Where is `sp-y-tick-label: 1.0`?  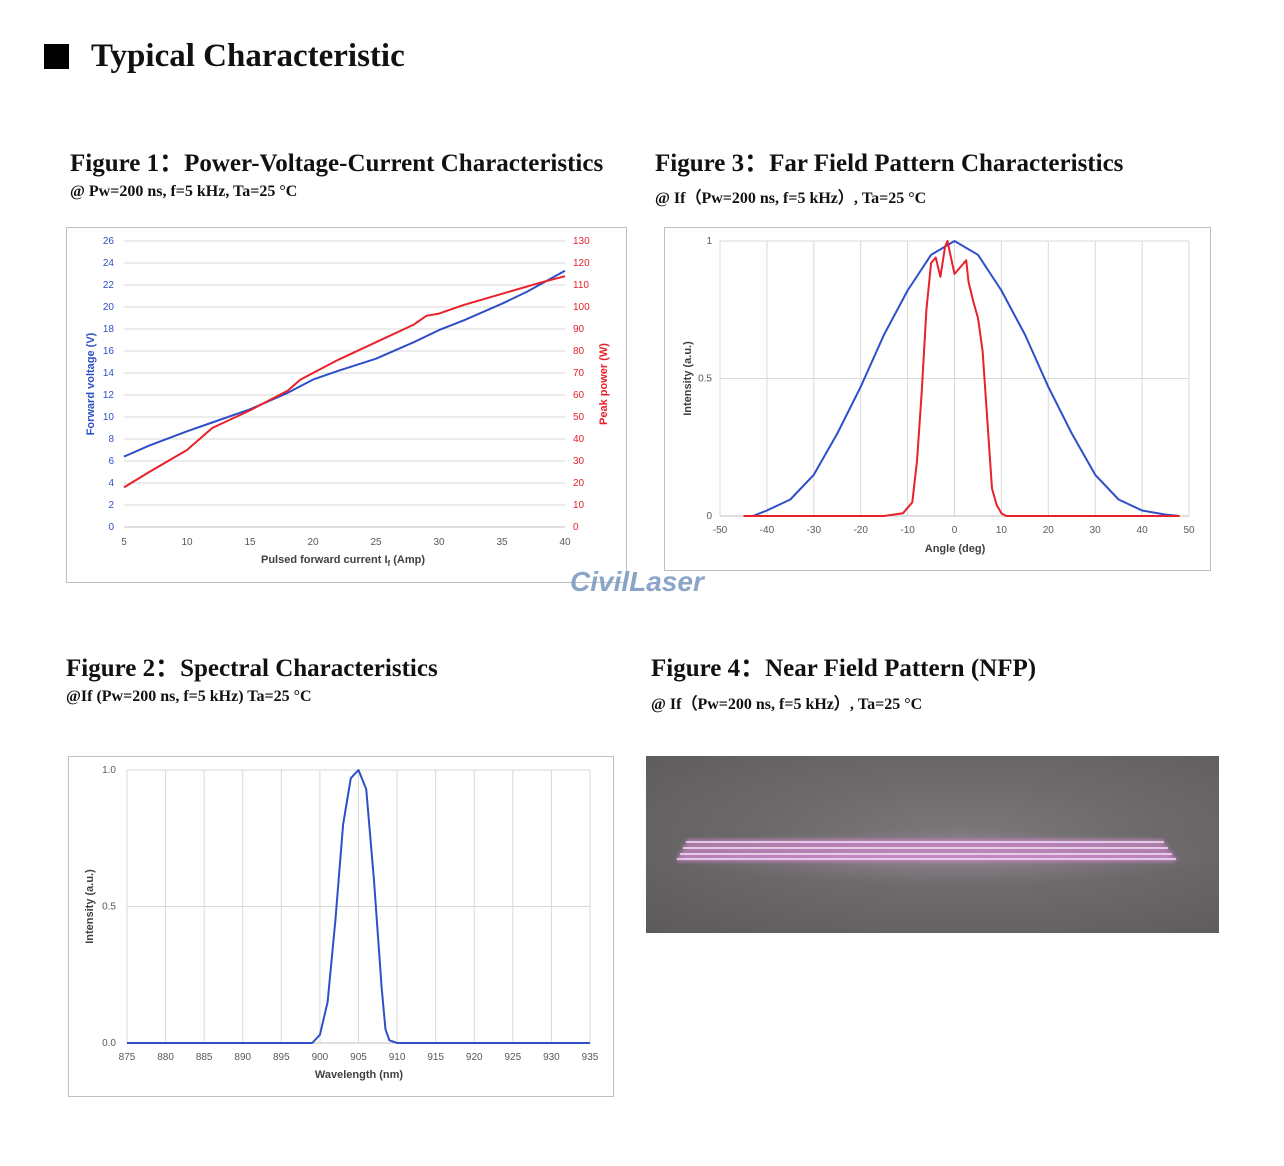 sp-y-tick-label: 1.0 is located at coordinates (109, 770).